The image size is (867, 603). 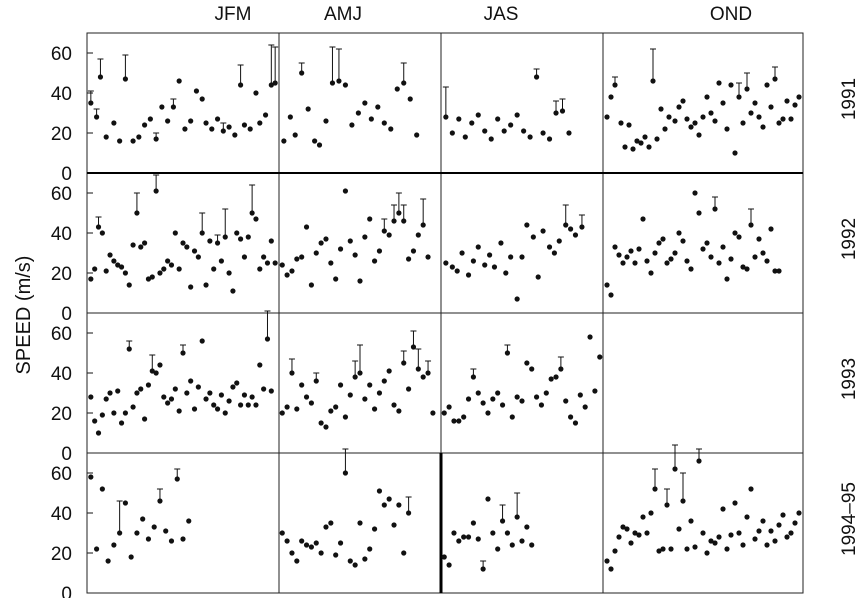 I want to click on row-label-0: 1991, so click(x=849, y=99).